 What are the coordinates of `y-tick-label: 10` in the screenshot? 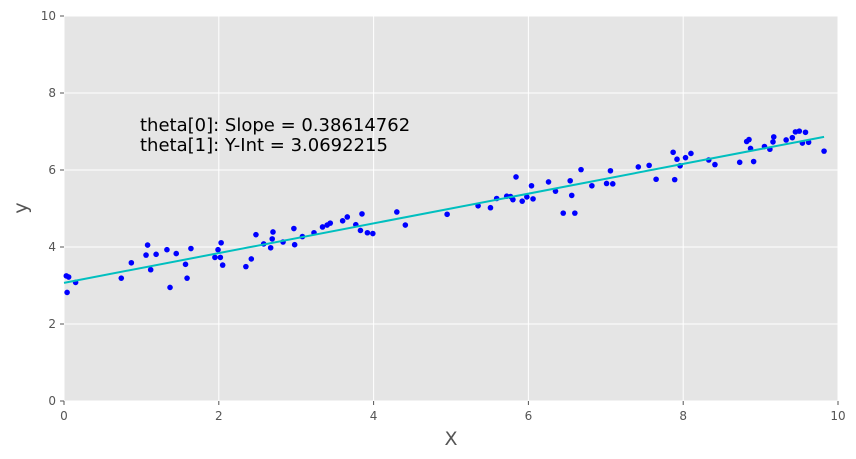 It's located at (48, 16).